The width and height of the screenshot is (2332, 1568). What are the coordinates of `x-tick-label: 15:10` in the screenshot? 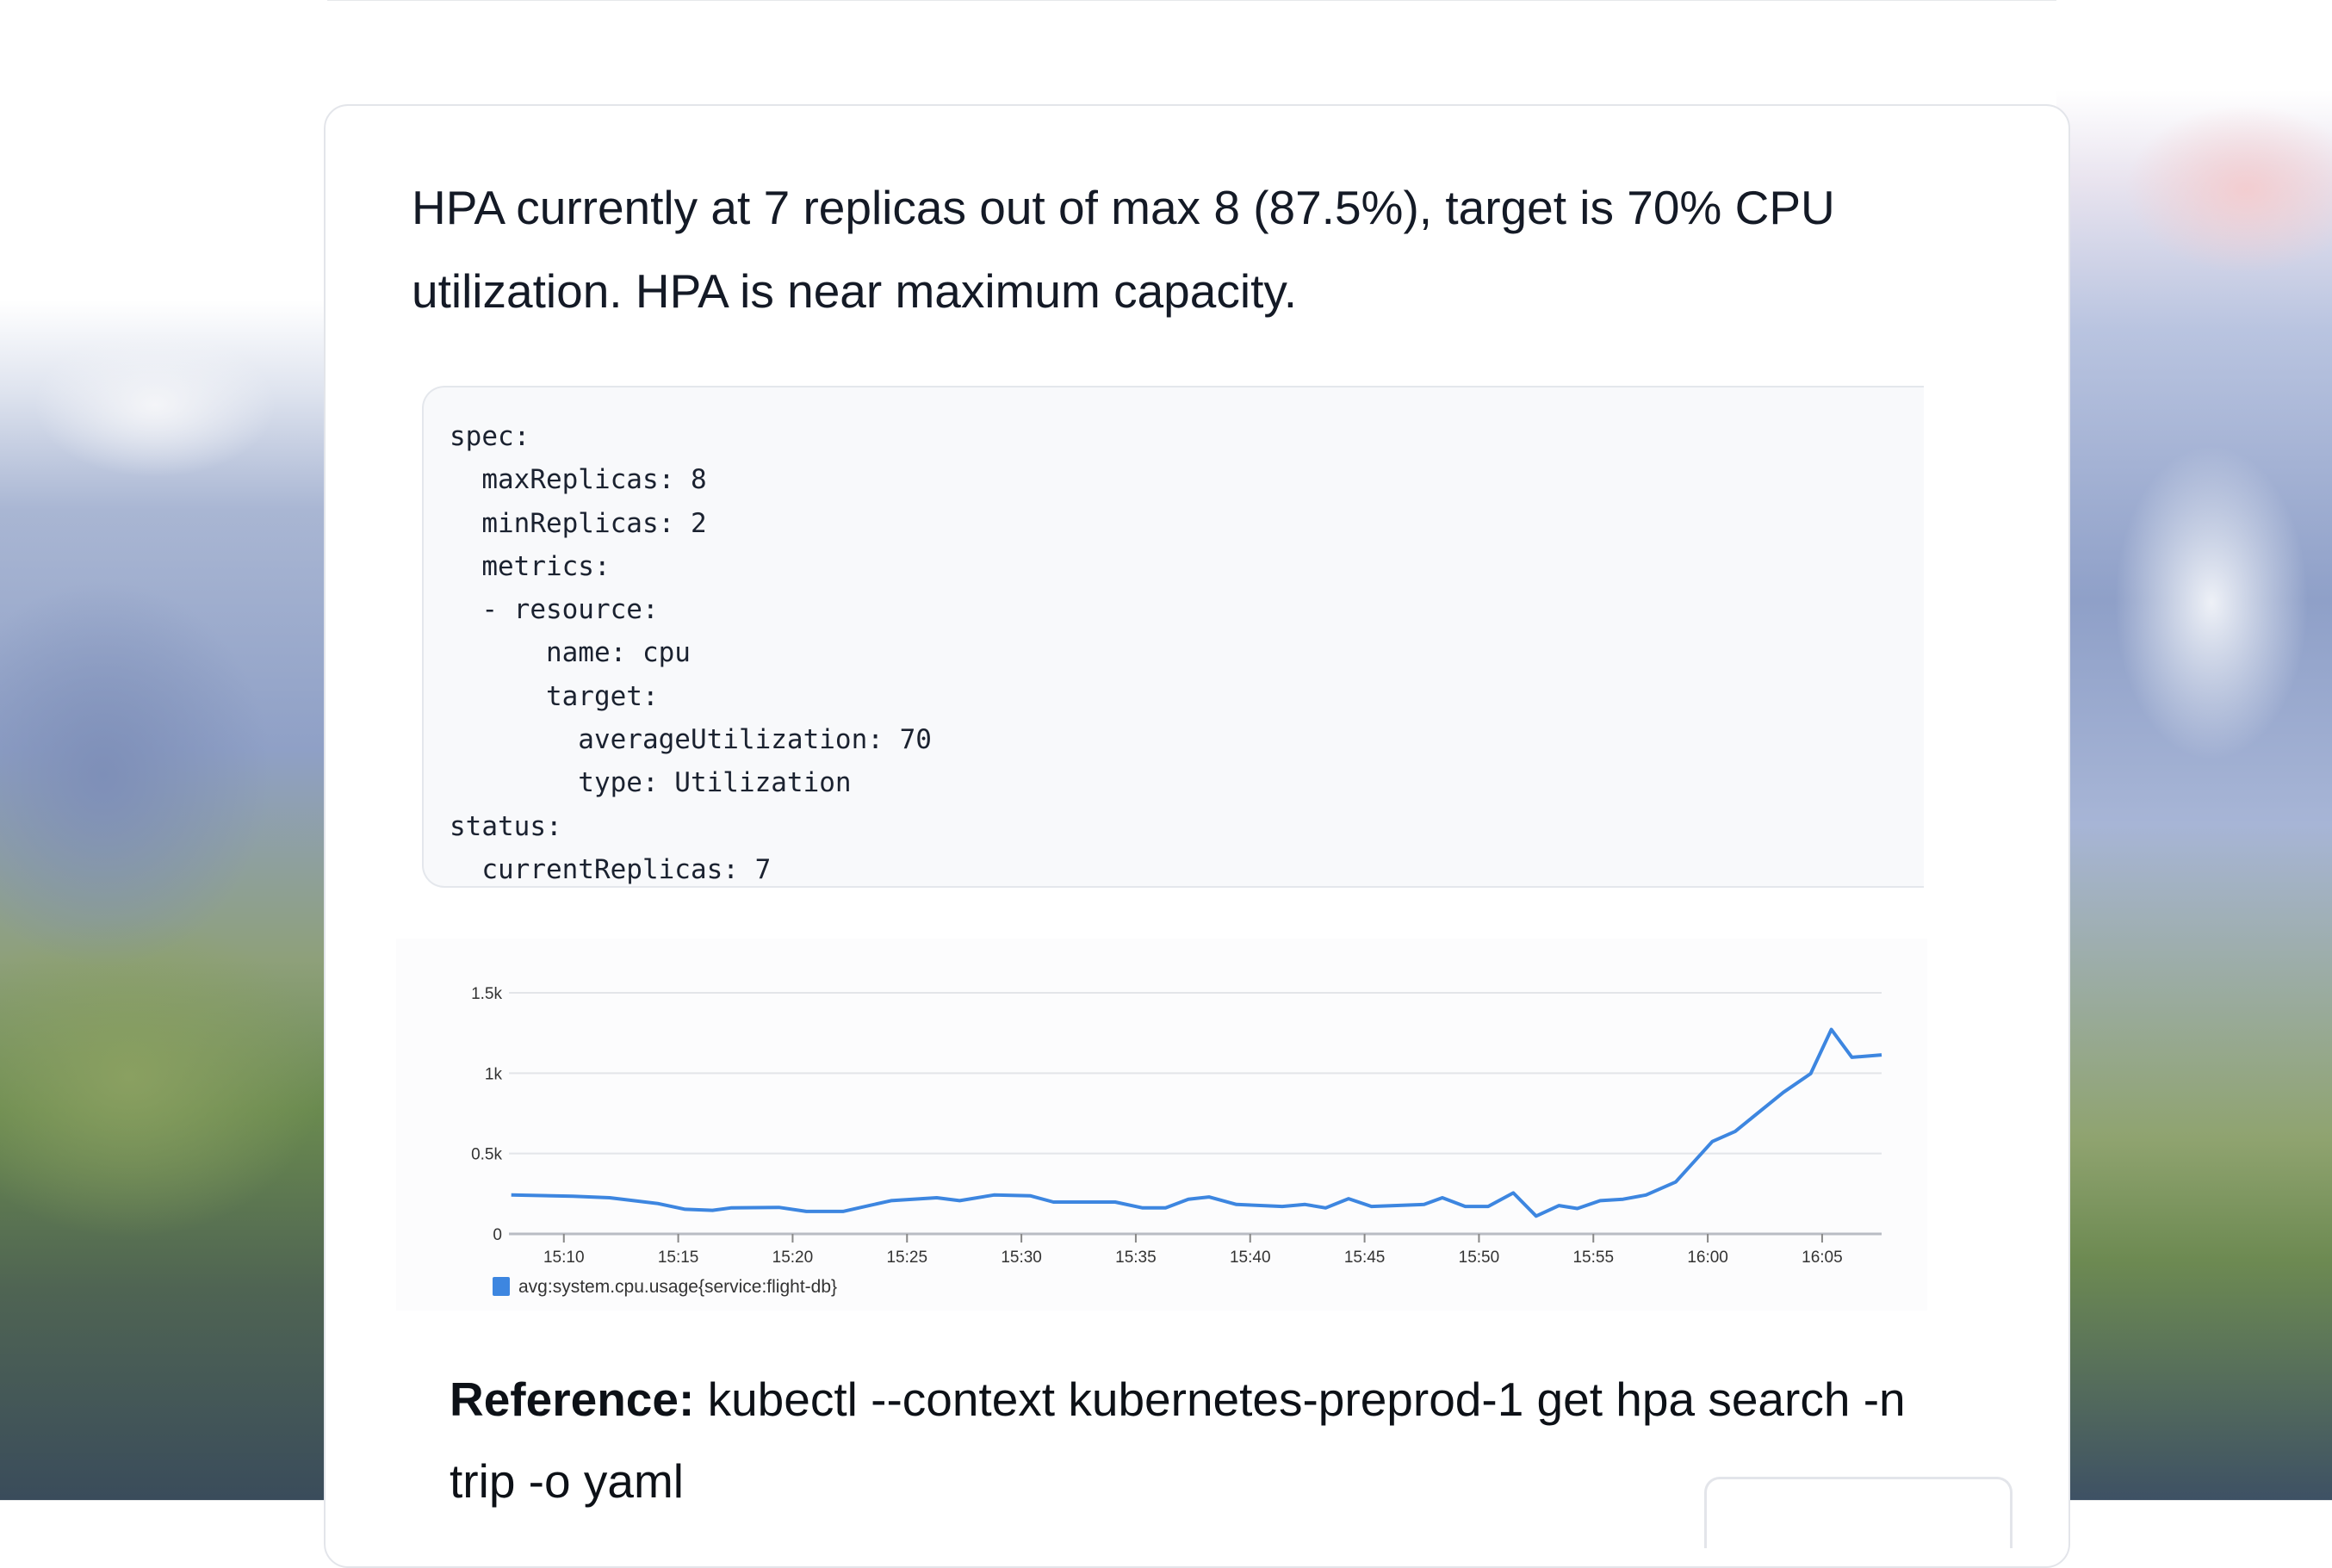 It's located at (564, 1258).